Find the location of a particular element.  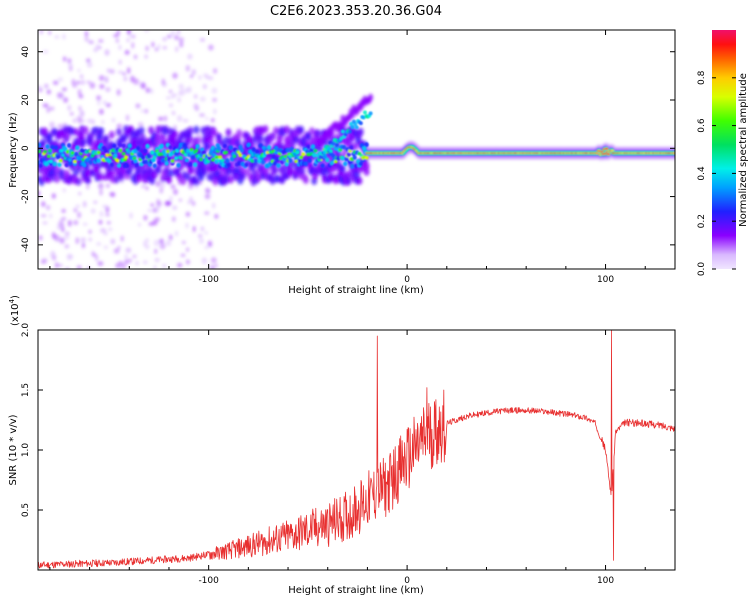

snr-ytick-label: 2.0 is located at coordinates (26, 330).